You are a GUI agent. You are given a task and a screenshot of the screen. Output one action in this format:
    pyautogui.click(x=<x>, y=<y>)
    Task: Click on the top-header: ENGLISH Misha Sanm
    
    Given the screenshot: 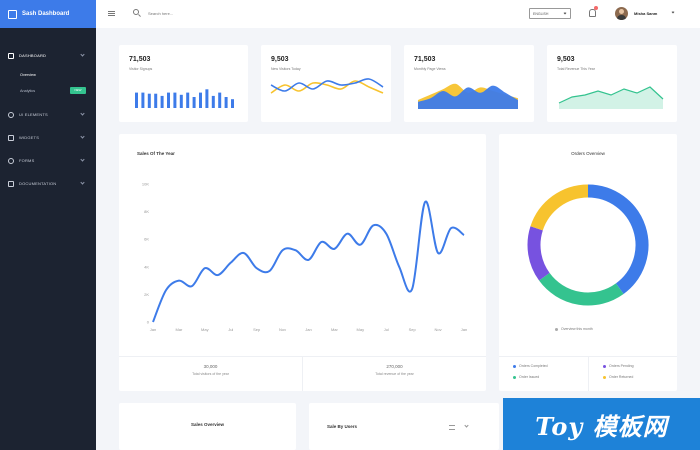 What is the action you would take?
    pyautogui.click(x=398, y=14)
    